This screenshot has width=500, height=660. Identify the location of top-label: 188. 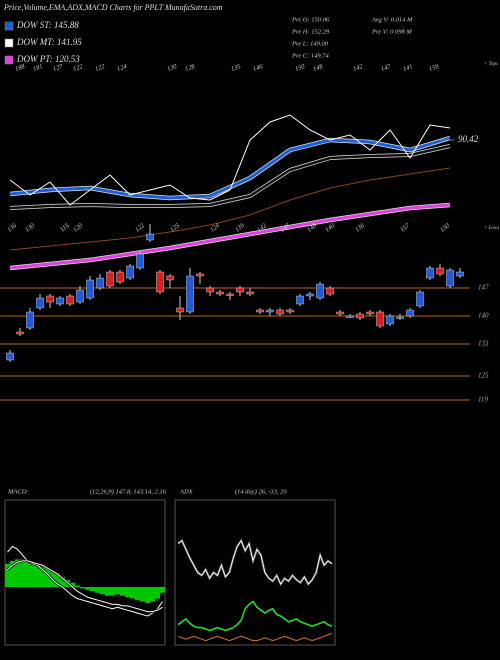
(20, 68).